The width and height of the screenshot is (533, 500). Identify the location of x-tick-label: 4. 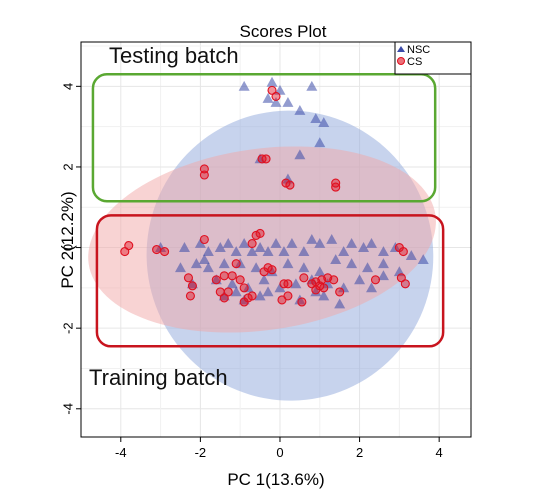
(439, 452).